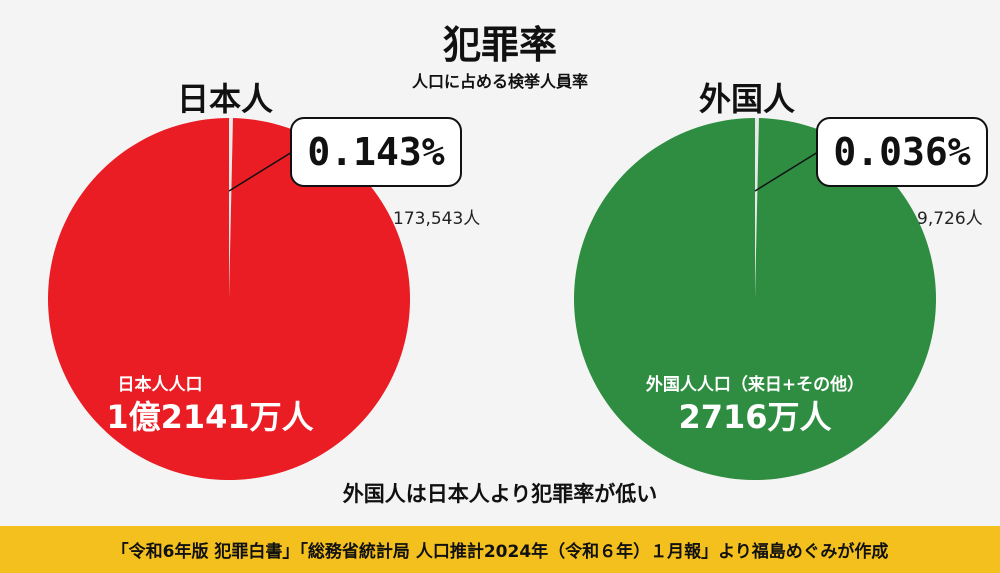  What do you see at coordinates (786, 171) in the screenshot?
I see `foreign-leader-line` at bounding box center [786, 171].